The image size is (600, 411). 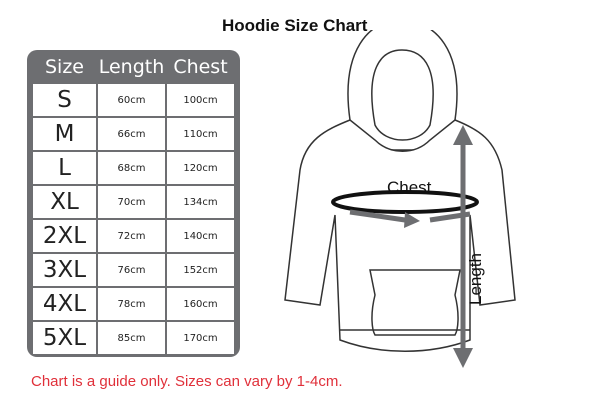 I want to click on size-cell: XL, so click(x=64, y=202).